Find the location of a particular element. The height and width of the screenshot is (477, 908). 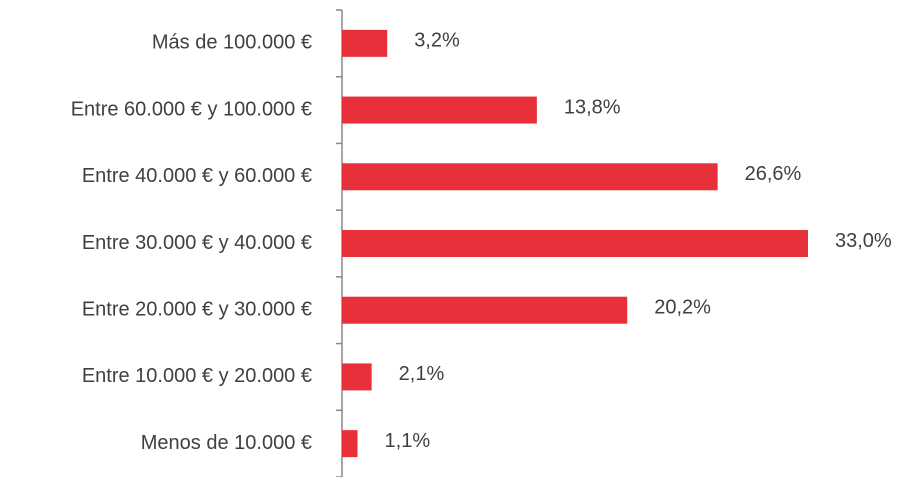

category-label: Menos de 10.000 € is located at coordinates (226, 443).